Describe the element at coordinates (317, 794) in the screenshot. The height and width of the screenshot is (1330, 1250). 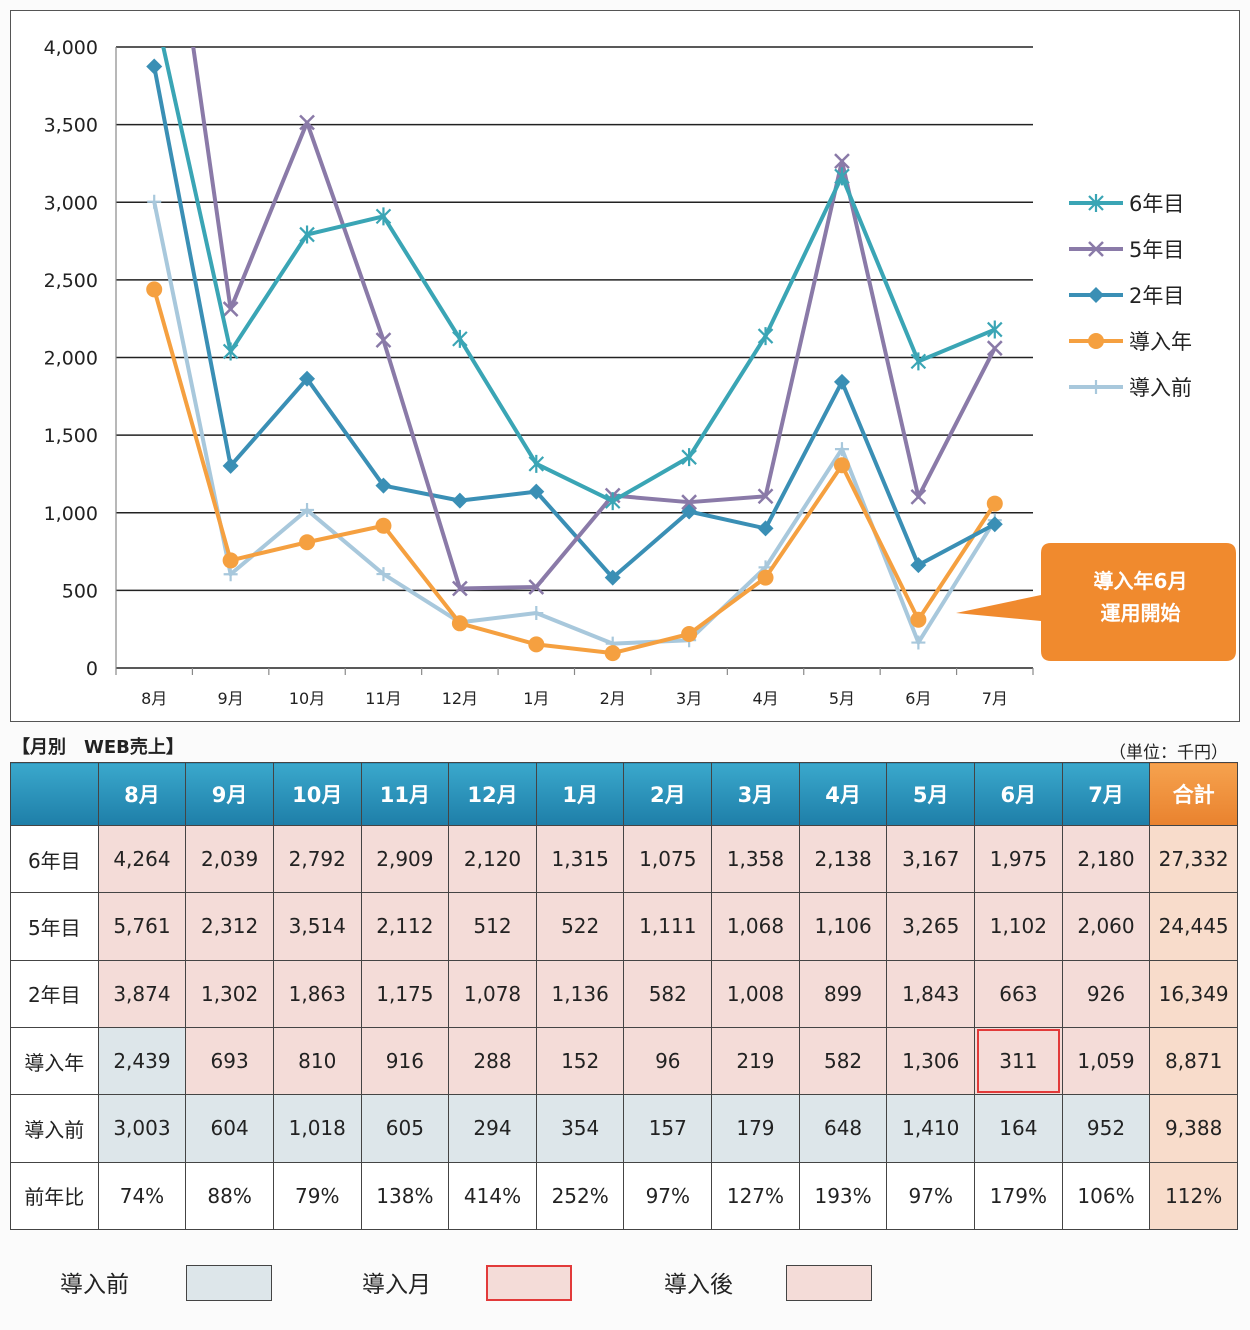
I see `header-month: 10月` at that location.